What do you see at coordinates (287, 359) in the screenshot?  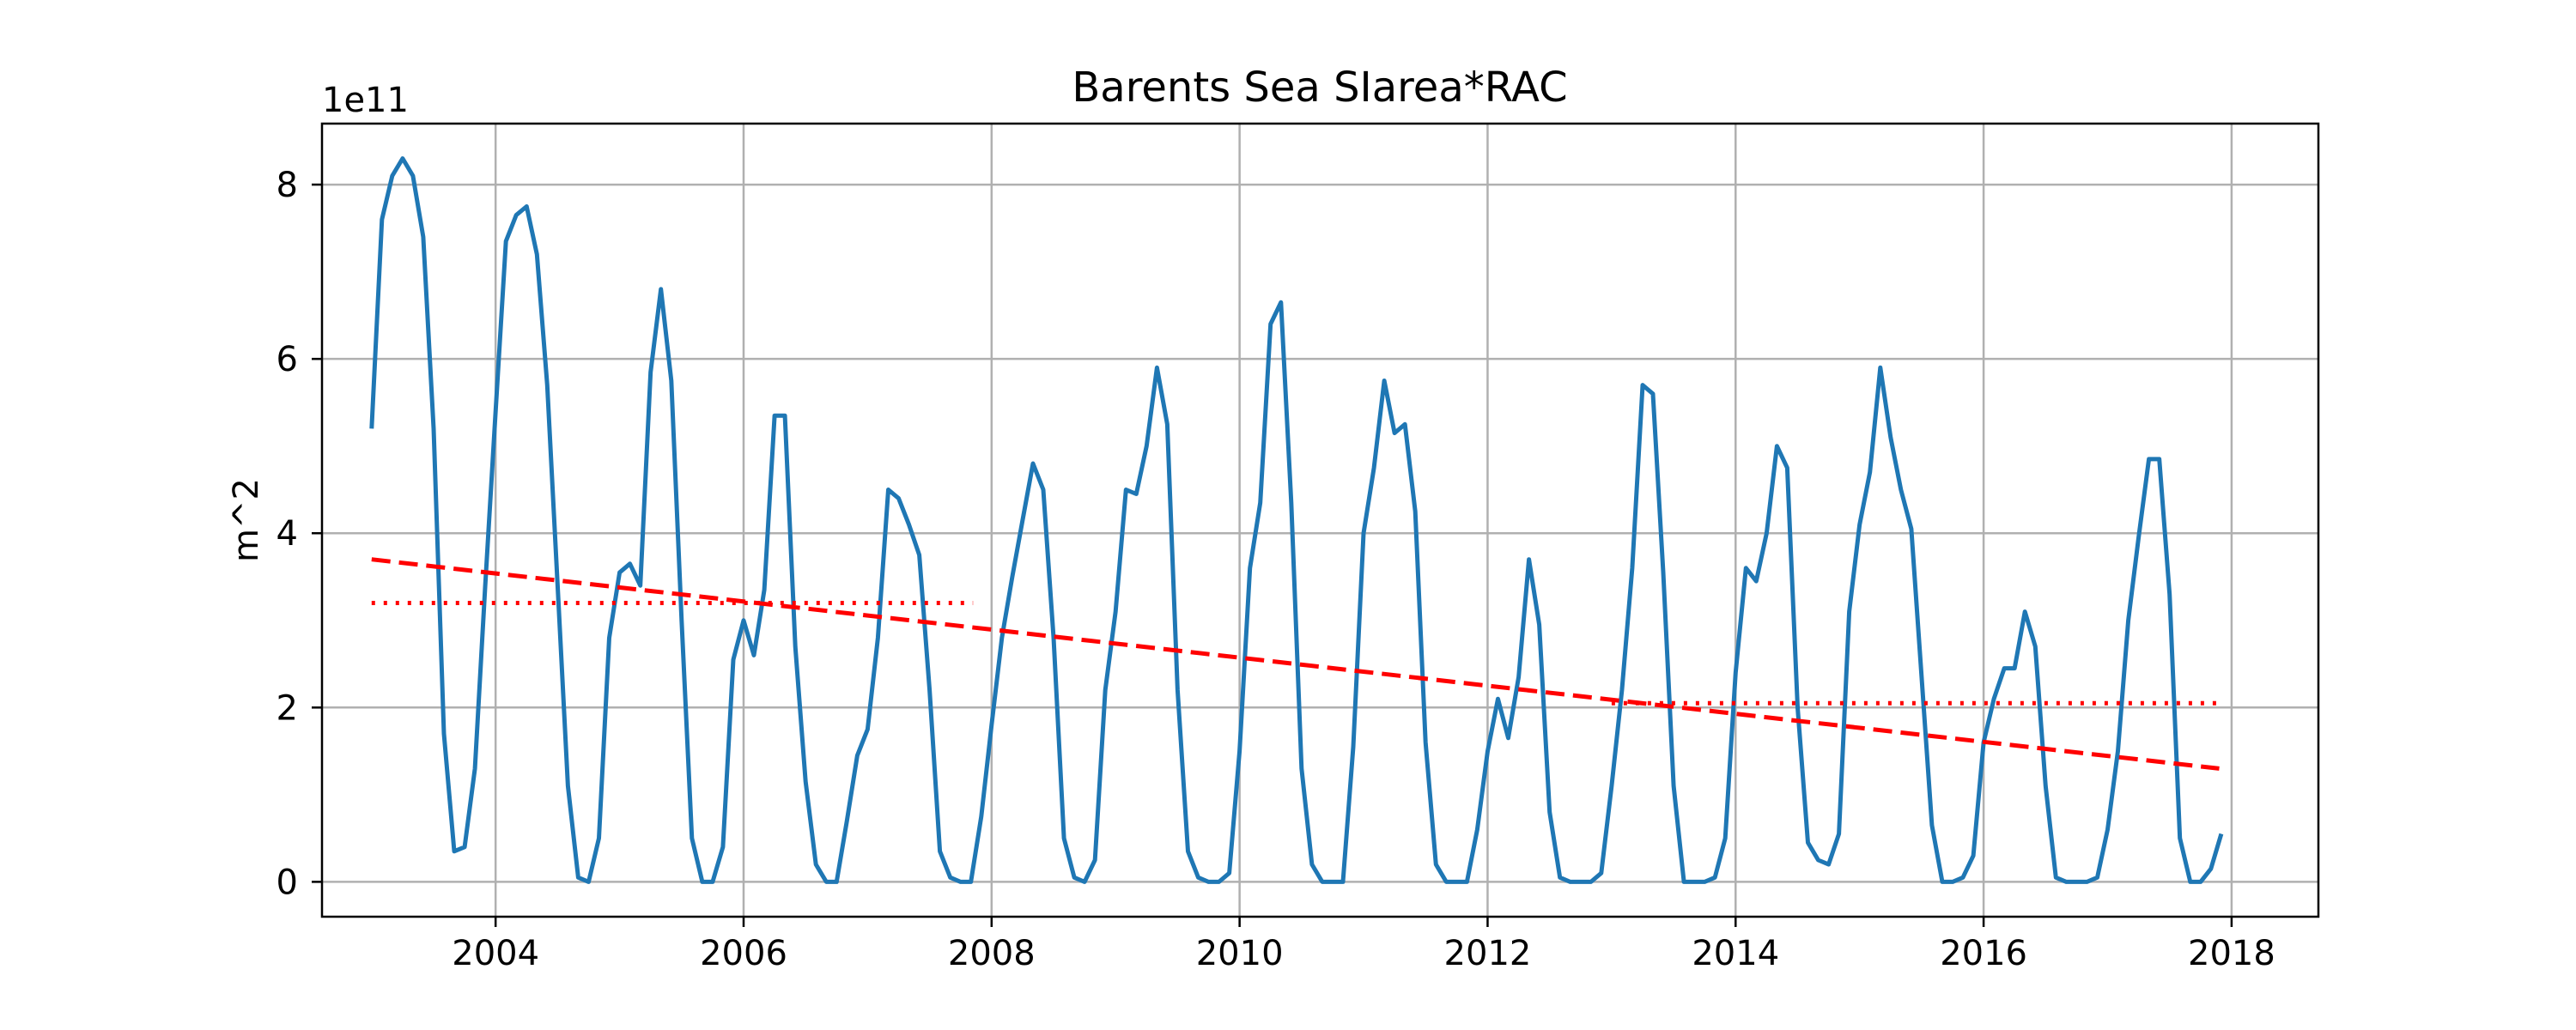 I see `y-tick-label: 6` at bounding box center [287, 359].